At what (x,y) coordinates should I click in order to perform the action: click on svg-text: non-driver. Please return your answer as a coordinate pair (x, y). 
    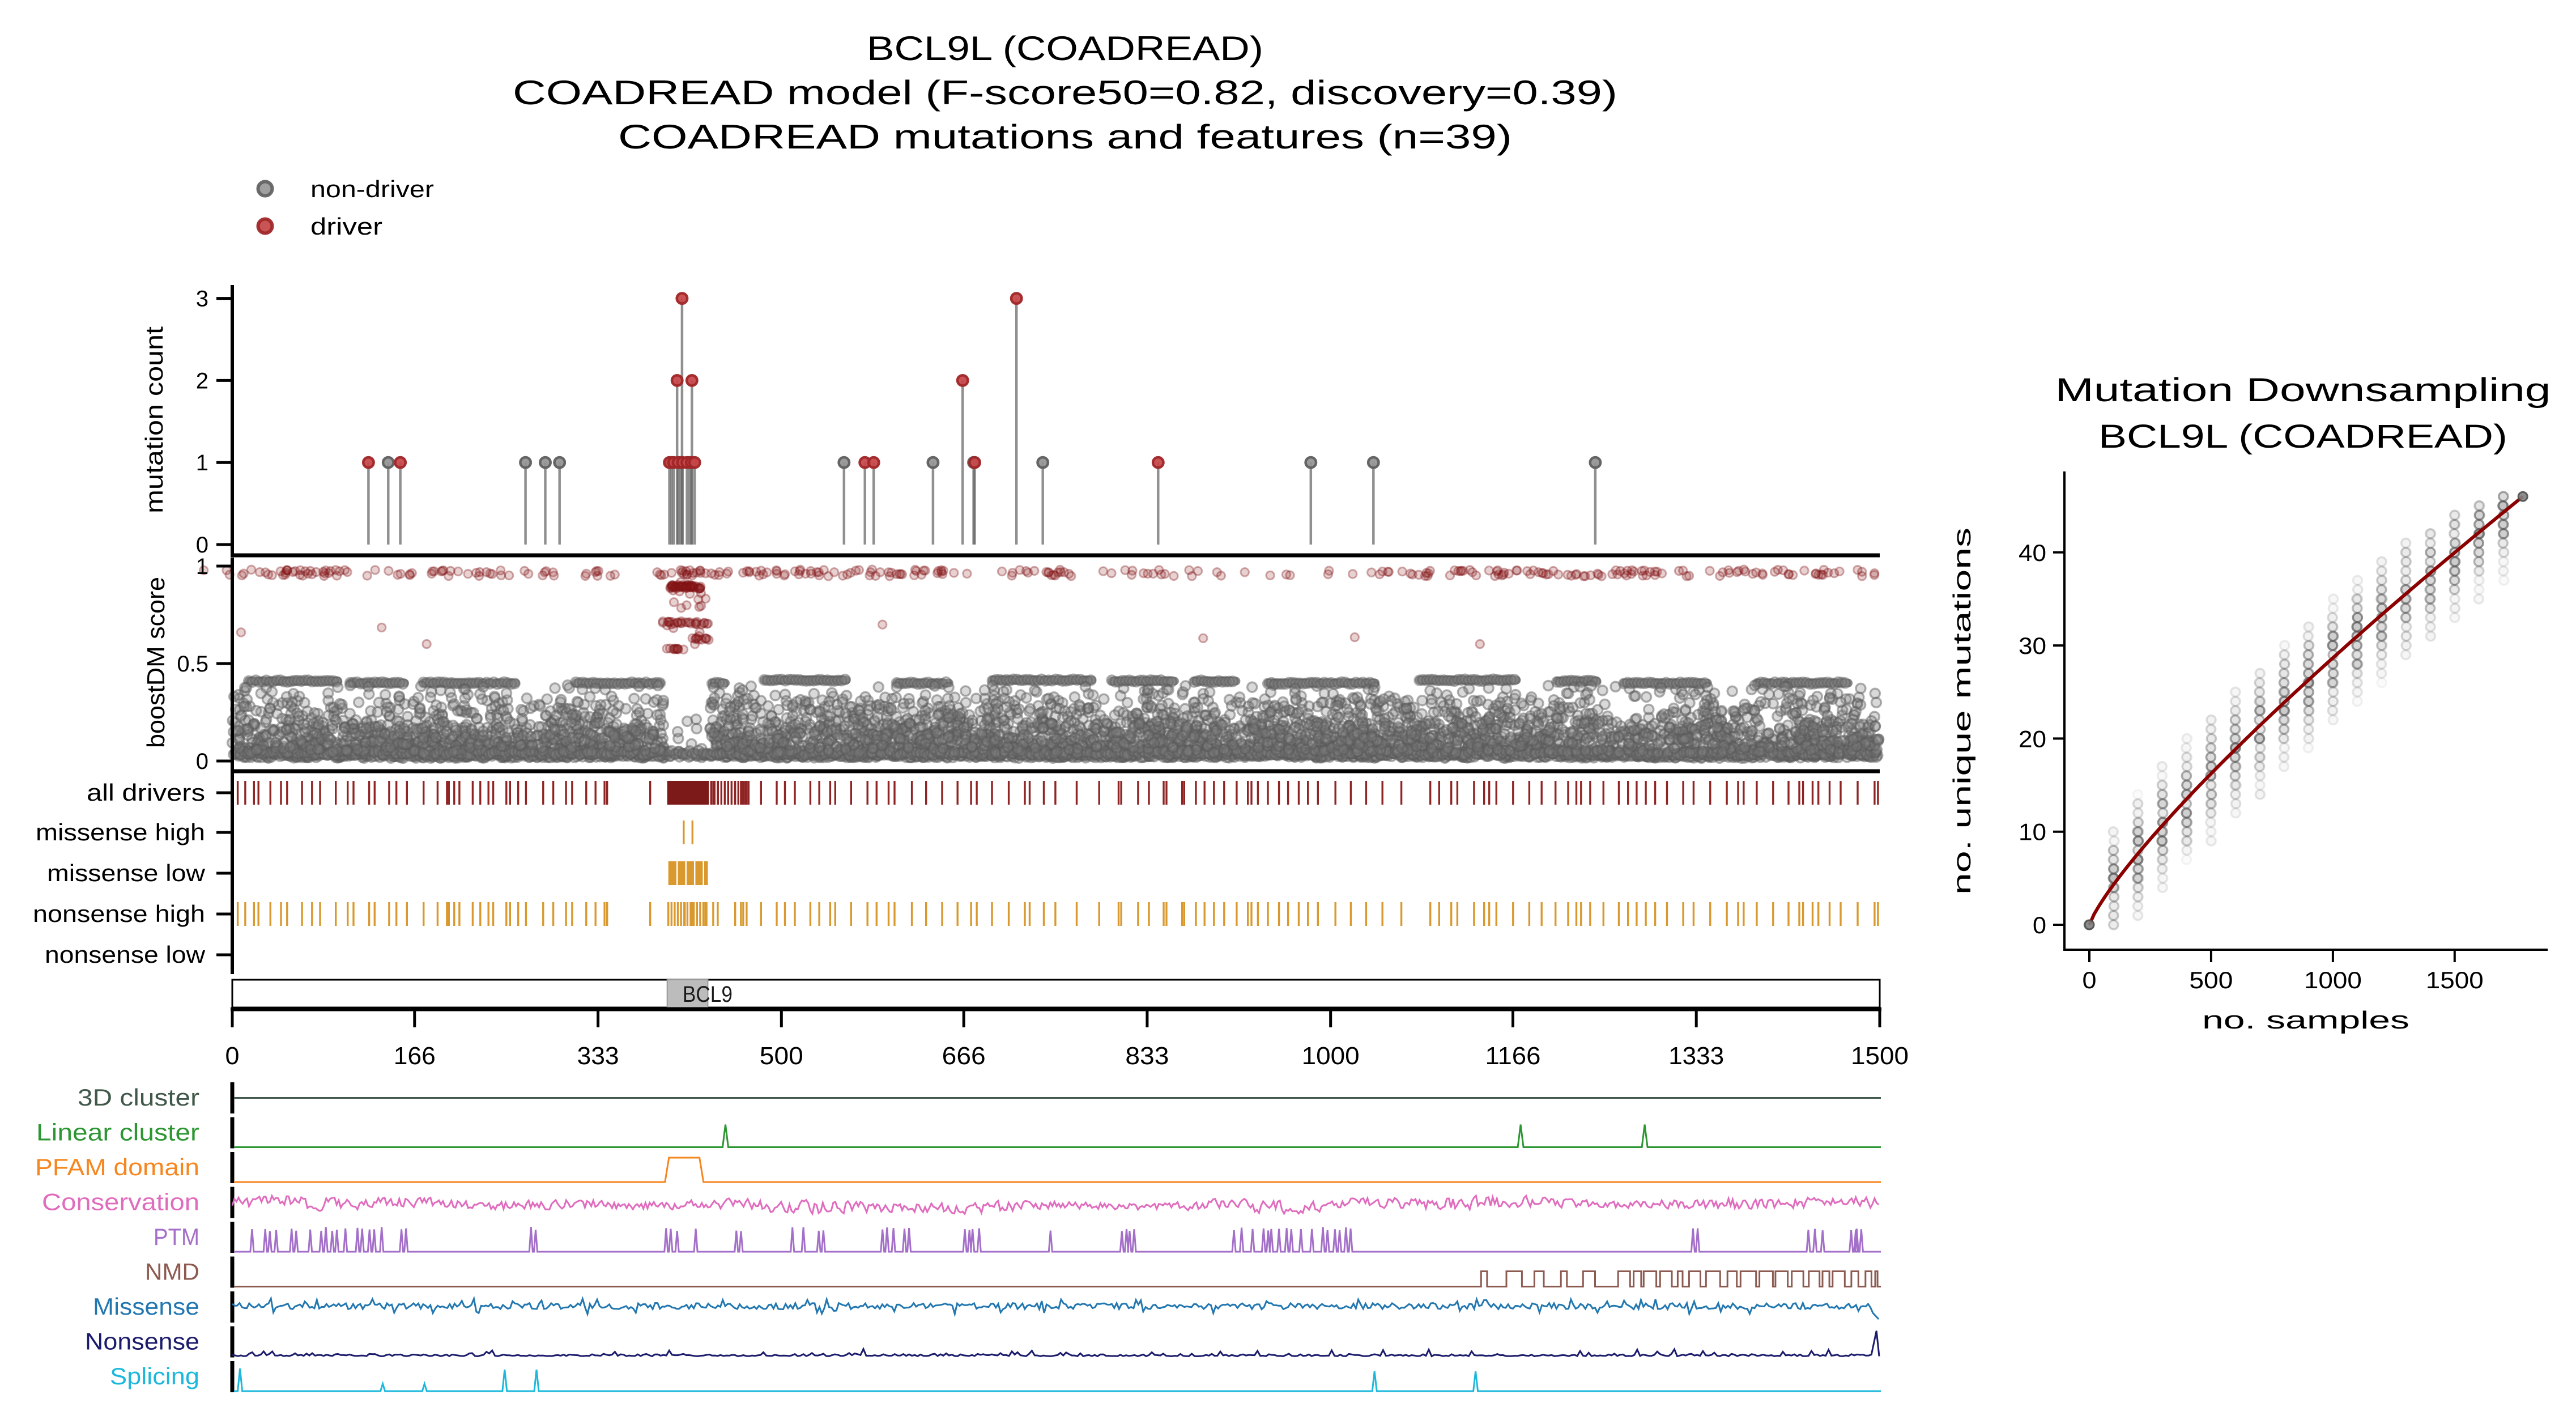
    Looking at the image, I should click on (372, 189).